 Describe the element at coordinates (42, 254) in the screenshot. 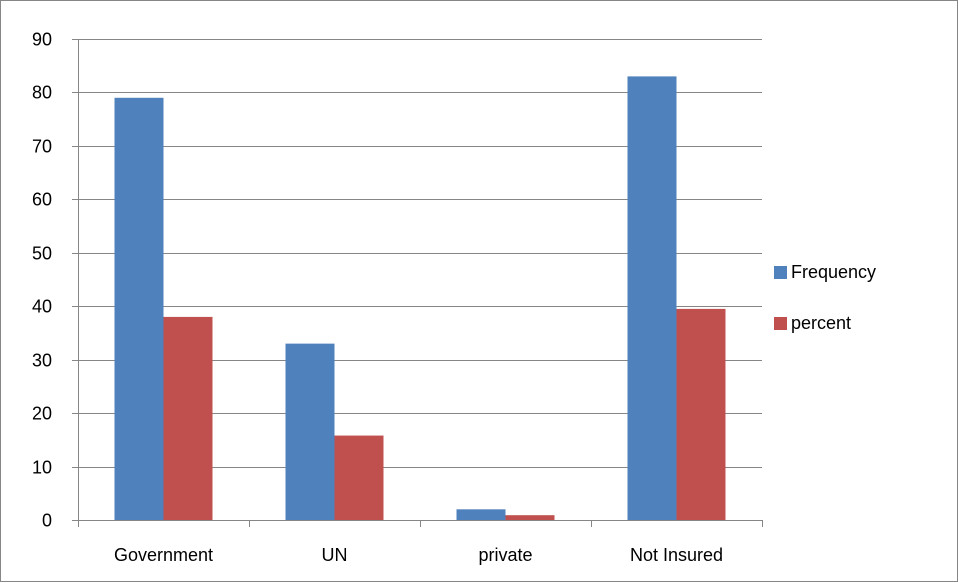

I see `y-tick-label: 50` at that location.